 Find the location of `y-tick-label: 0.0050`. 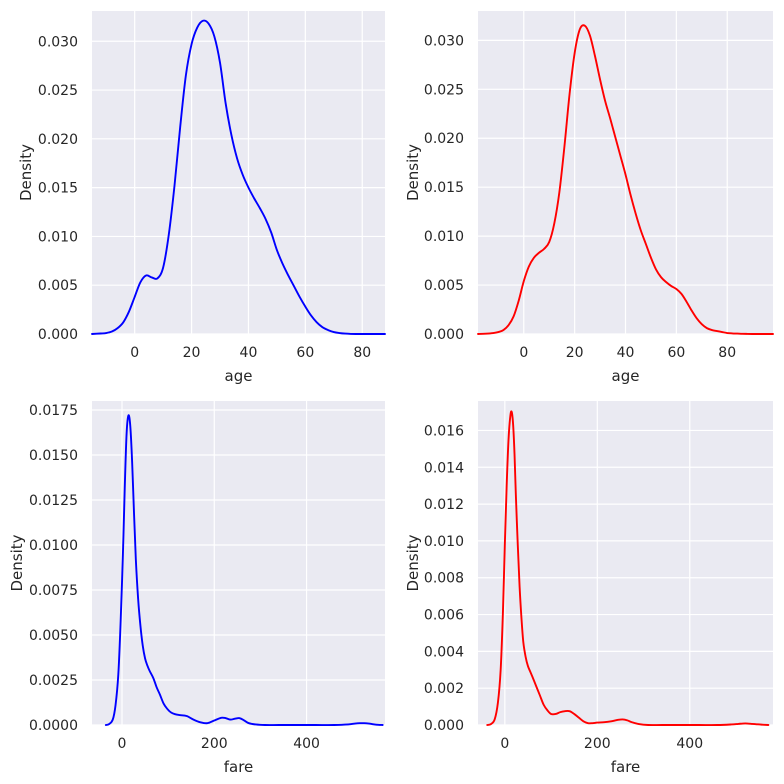

y-tick-label: 0.0050 is located at coordinates (53, 636).